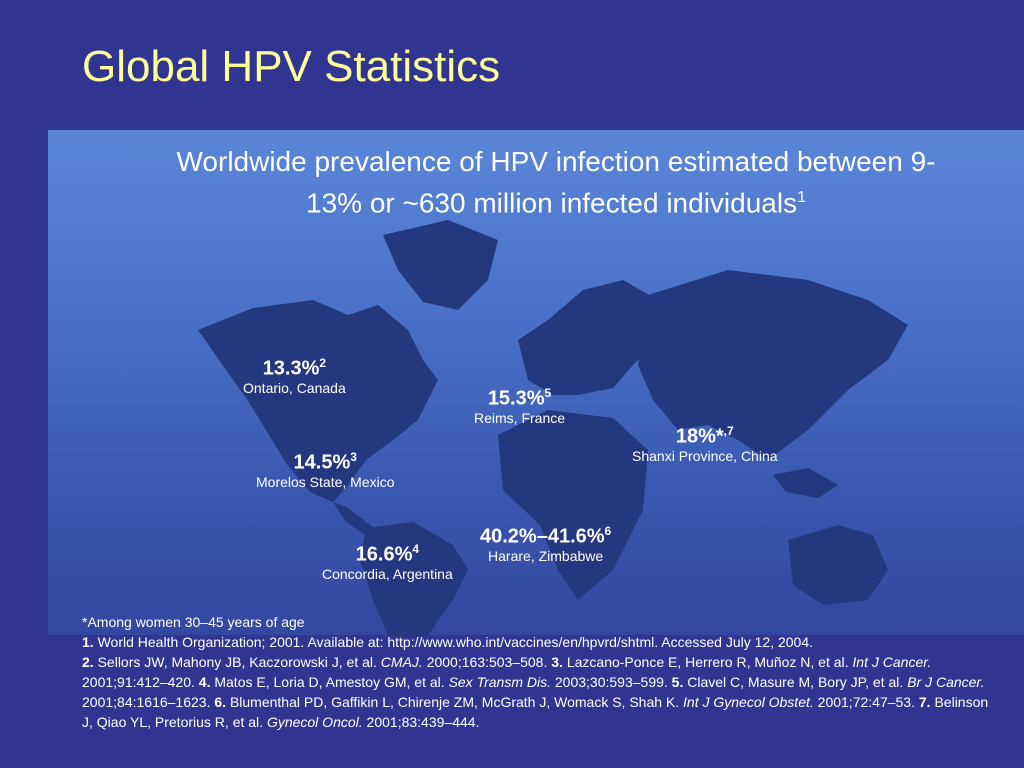 The width and height of the screenshot is (1024, 768). Describe the element at coordinates (838, 565) in the screenshot. I see `australia-landmass` at that location.